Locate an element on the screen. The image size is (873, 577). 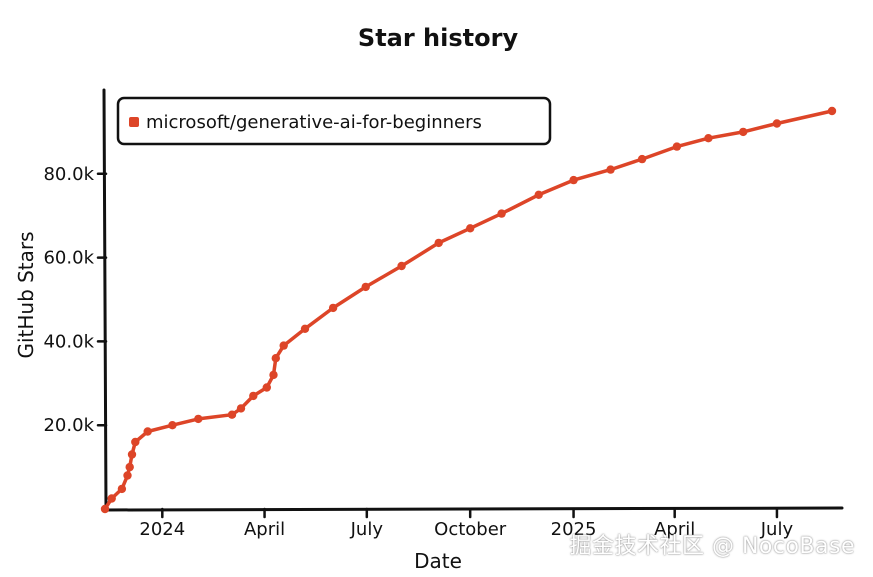
y-tick-label: 60.0k is located at coordinates (68, 258).